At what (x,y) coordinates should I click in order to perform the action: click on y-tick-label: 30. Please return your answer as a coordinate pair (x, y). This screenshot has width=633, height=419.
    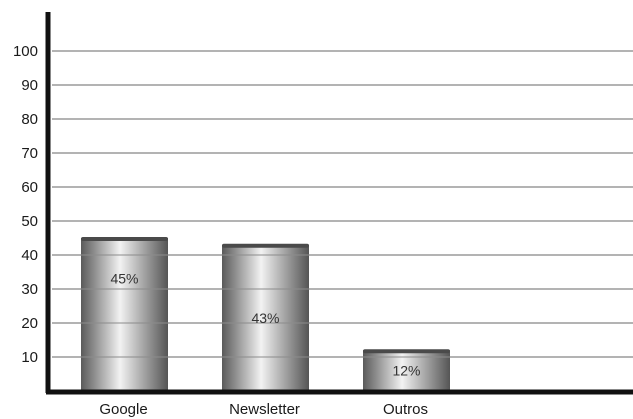
    Looking at the image, I should click on (29, 289).